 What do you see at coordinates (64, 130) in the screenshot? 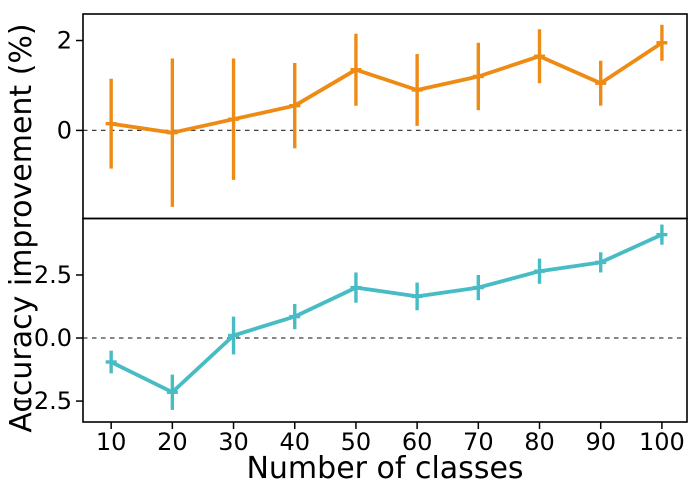
I see `y-tick-label: 0` at bounding box center [64, 130].